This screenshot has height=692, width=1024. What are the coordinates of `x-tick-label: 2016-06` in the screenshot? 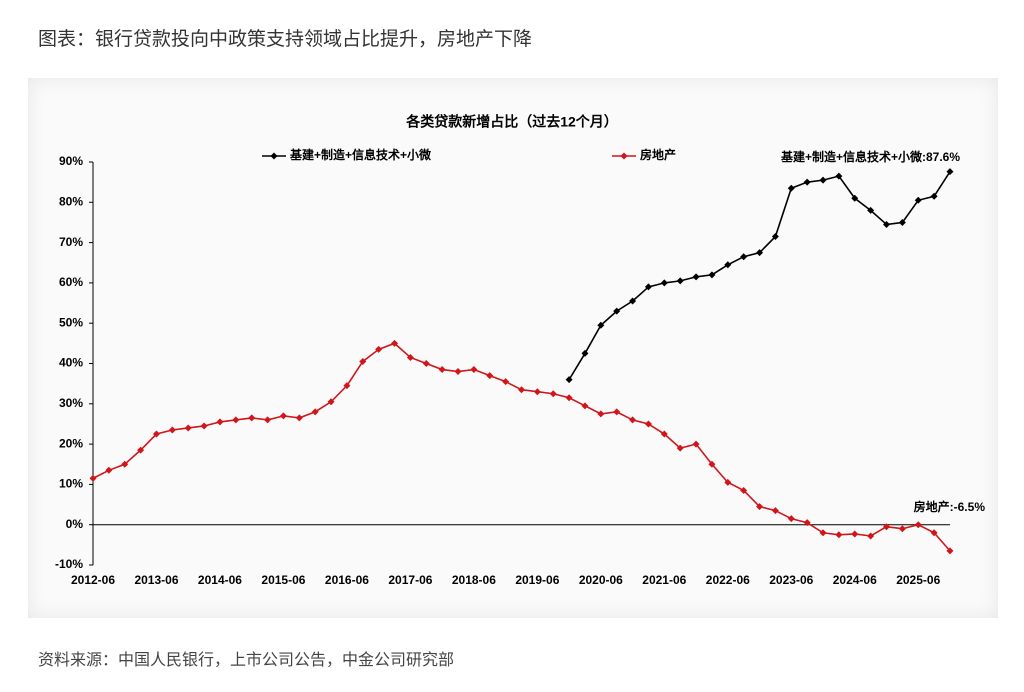 It's located at (347, 580).